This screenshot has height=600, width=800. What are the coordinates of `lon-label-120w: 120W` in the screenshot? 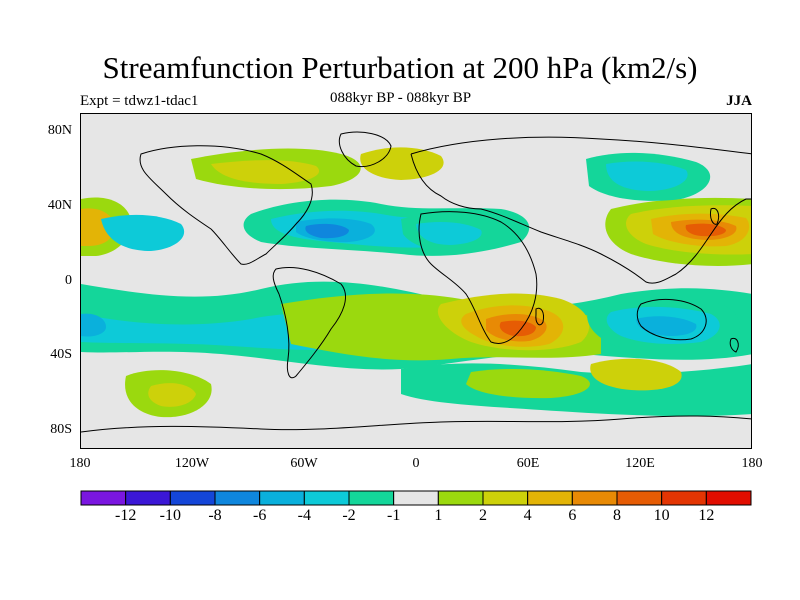 It's located at (192, 463).